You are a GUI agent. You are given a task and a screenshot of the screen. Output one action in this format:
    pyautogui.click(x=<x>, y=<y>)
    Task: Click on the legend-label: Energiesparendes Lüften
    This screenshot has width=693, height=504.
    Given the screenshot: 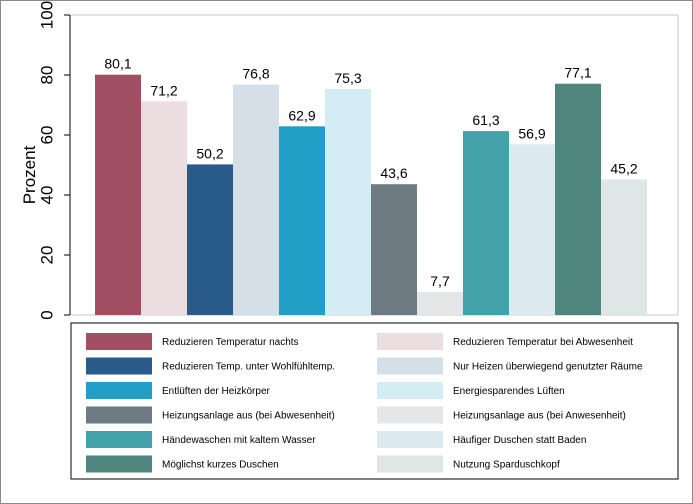 What is the action you would take?
    pyautogui.click(x=509, y=391)
    